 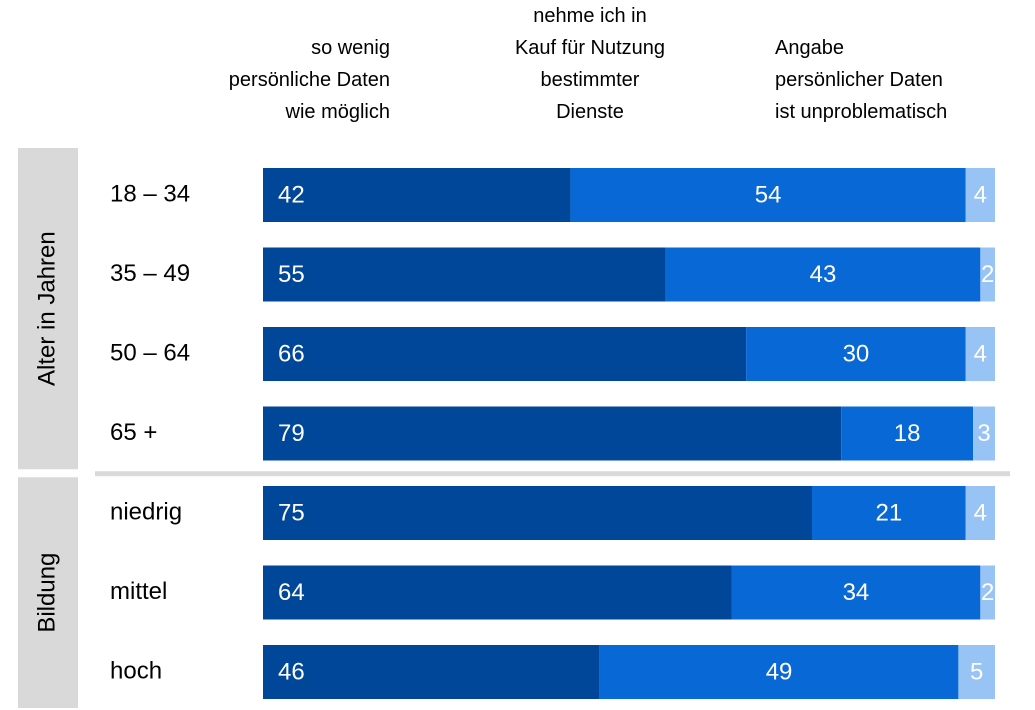 I want to click on legend-entry: so wenig persönliche Daten wie möglich, so click(x=309, y=80).